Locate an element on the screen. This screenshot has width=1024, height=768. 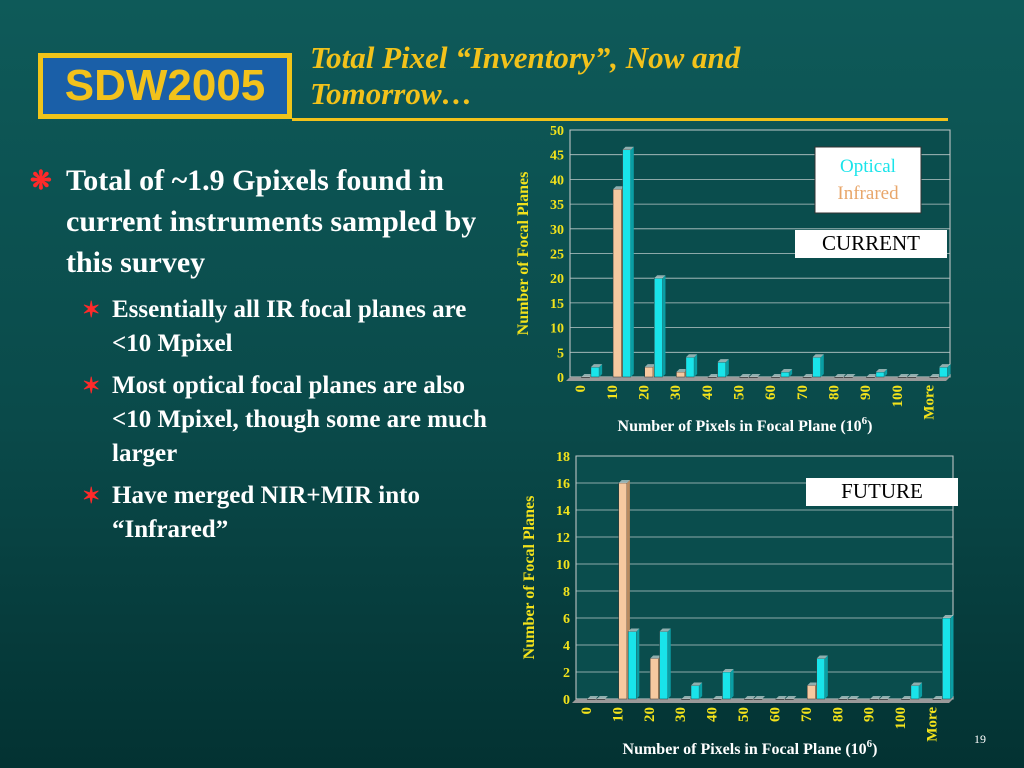
y-axis-label: Number of Focal Planes is located at coordinates (529, 578).